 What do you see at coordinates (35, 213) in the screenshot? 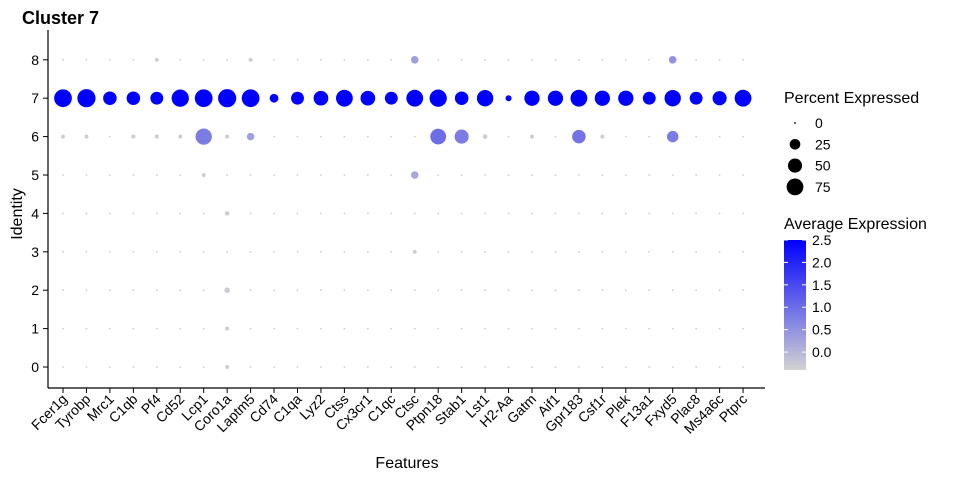
I see `y-tick-label: 4` at bounding box center [35, 213].